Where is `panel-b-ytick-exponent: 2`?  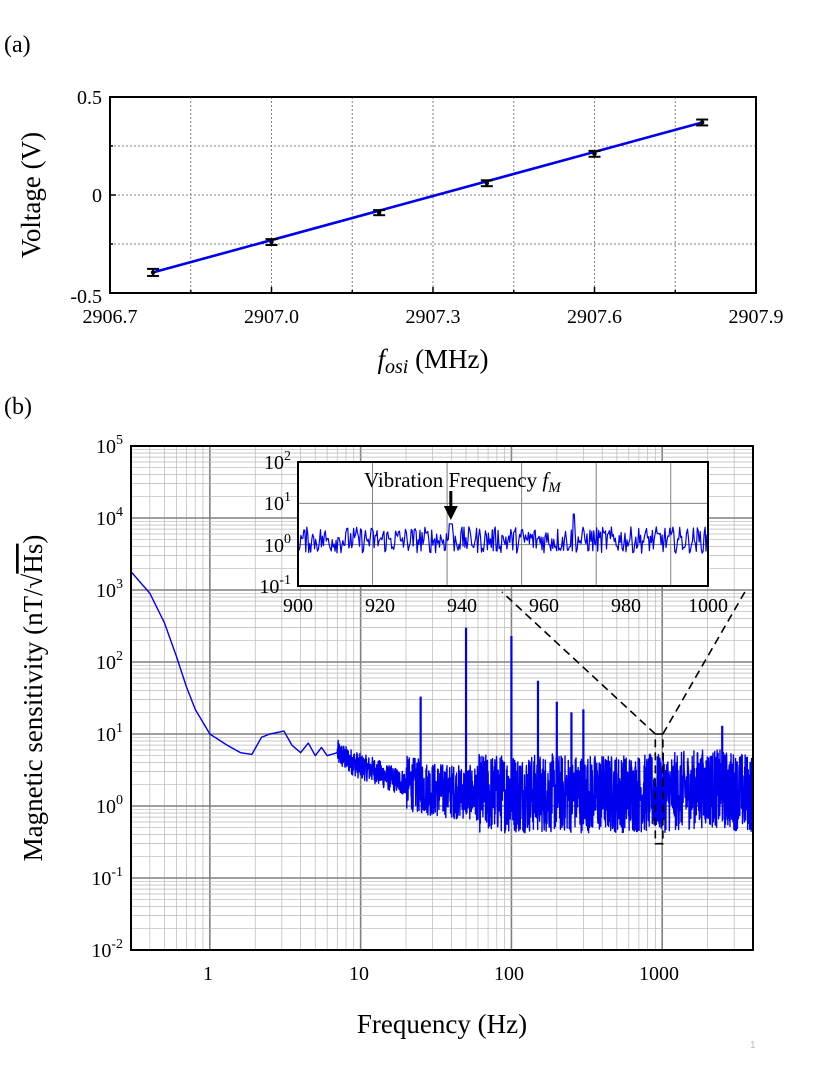
panel-b-ytick-exponent: 2 is located at coordinates (119, 656).